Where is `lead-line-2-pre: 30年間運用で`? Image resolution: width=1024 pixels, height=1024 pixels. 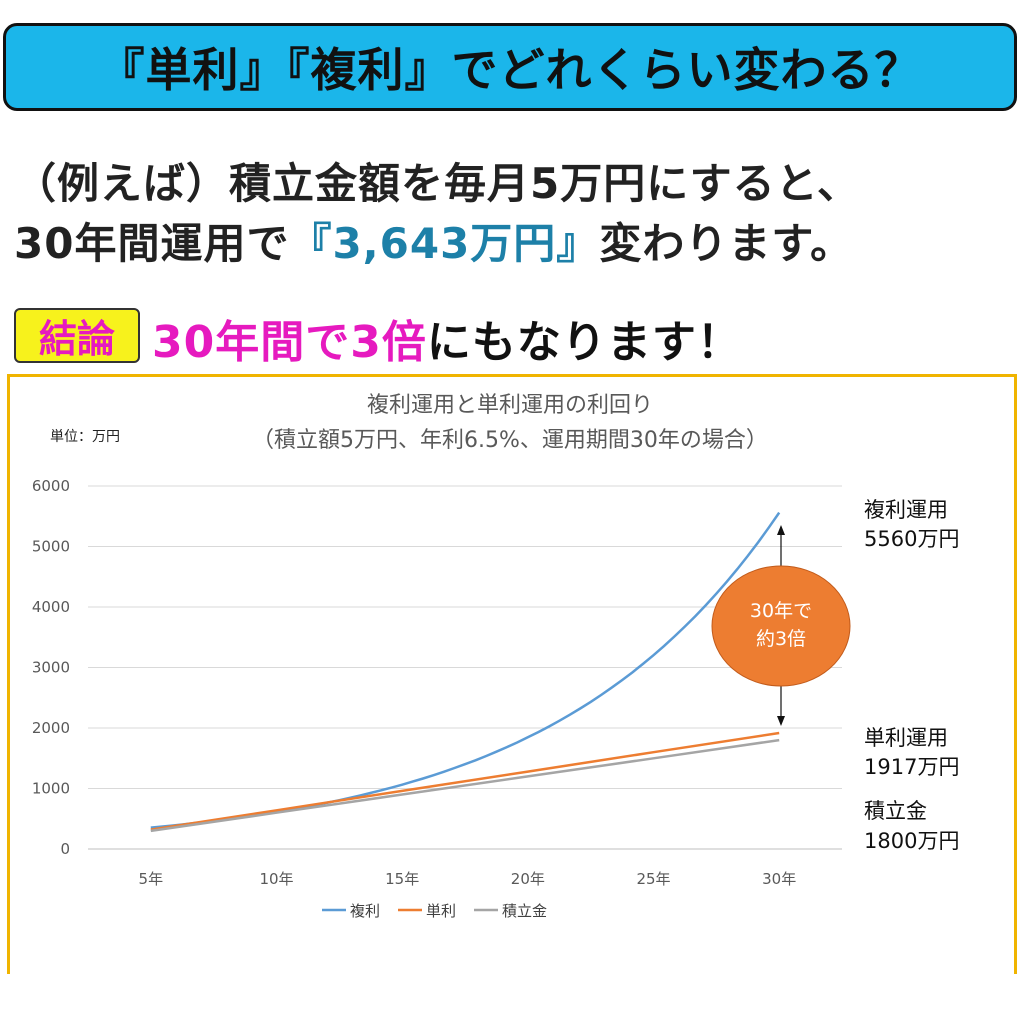
lead-line-2-pre: 30年間運用で is located at coordinates (151, 243).